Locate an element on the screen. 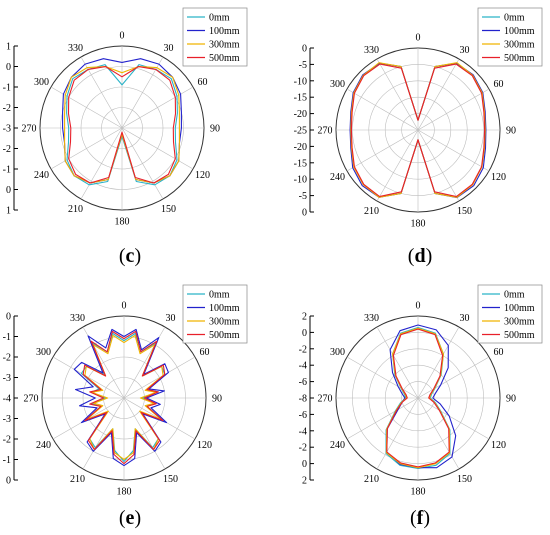 Image resolution: width=550 pixels, height=535 pixels. caption-letter-f: f is located at coordinates (420, 518).